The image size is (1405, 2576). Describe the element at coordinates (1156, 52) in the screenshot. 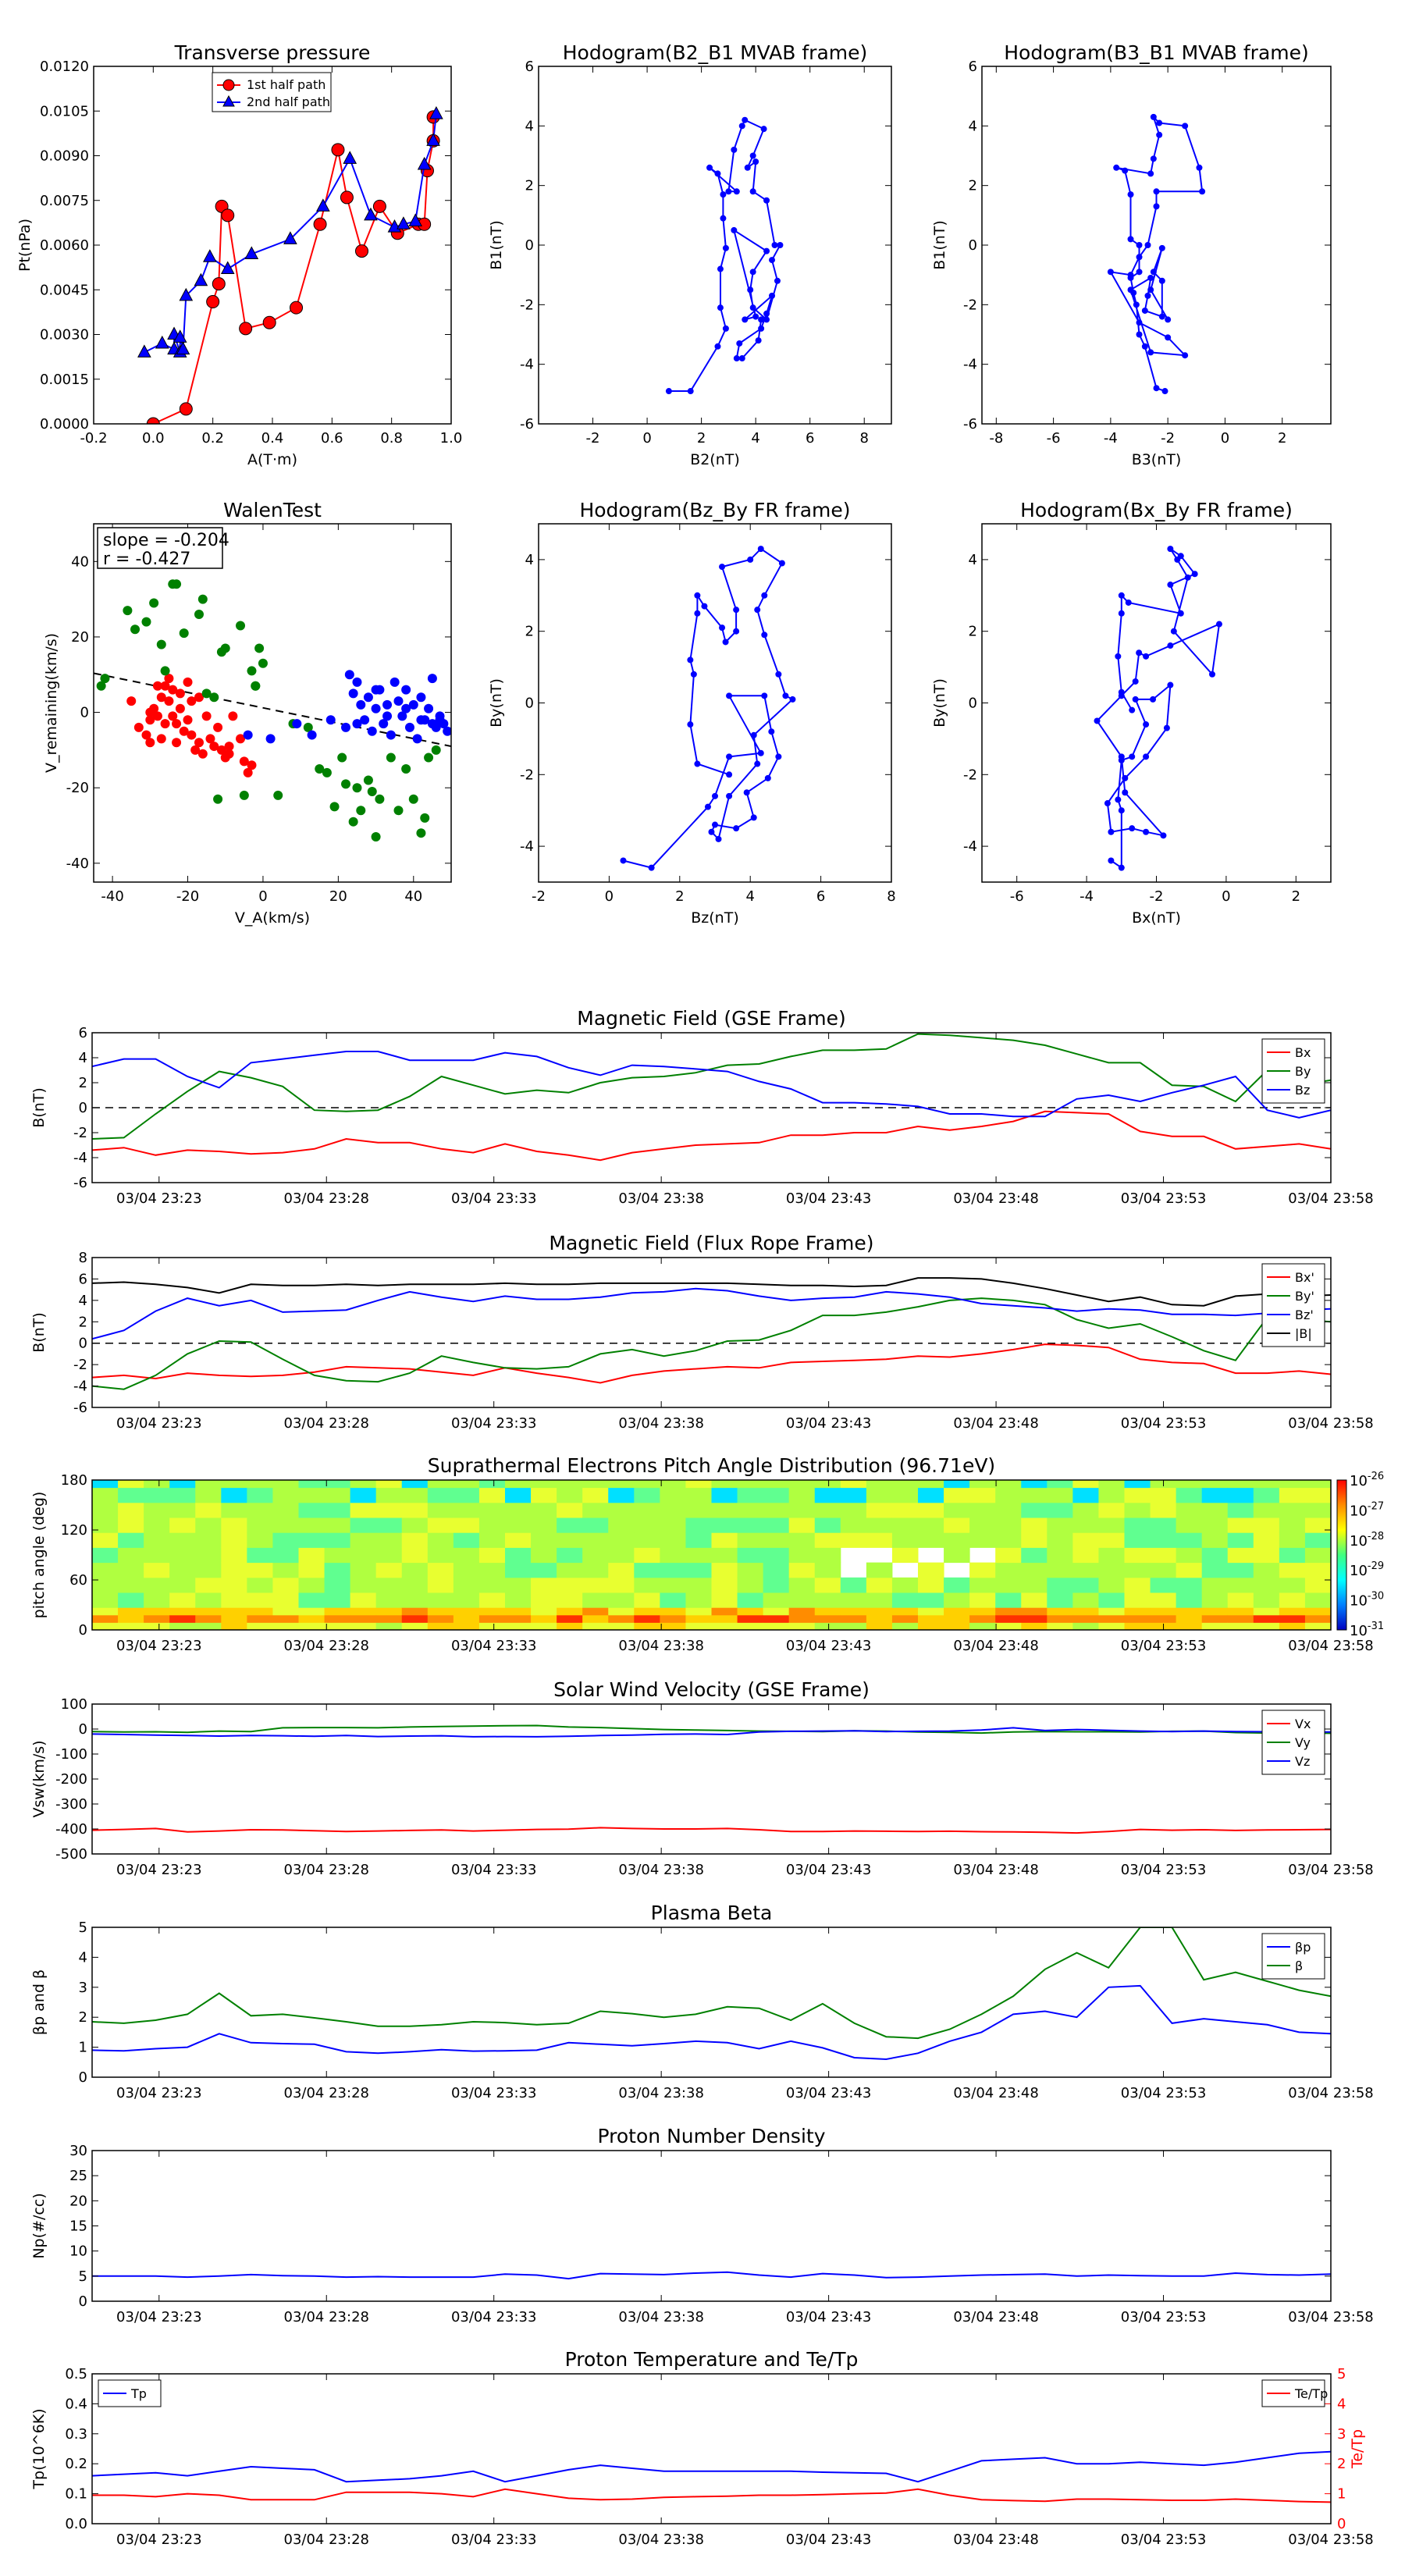

I see `chart-title: Hodogram(B3_B1 MVAB frame)` at that location.